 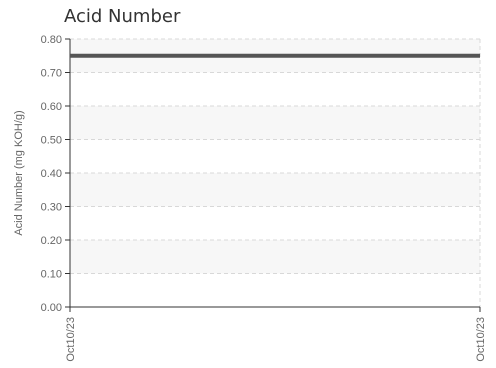 What do you see at coordinates (51, 275) in the screenshot?
I see `y-tick-label: 0.10` at bounding box center [51, 275].